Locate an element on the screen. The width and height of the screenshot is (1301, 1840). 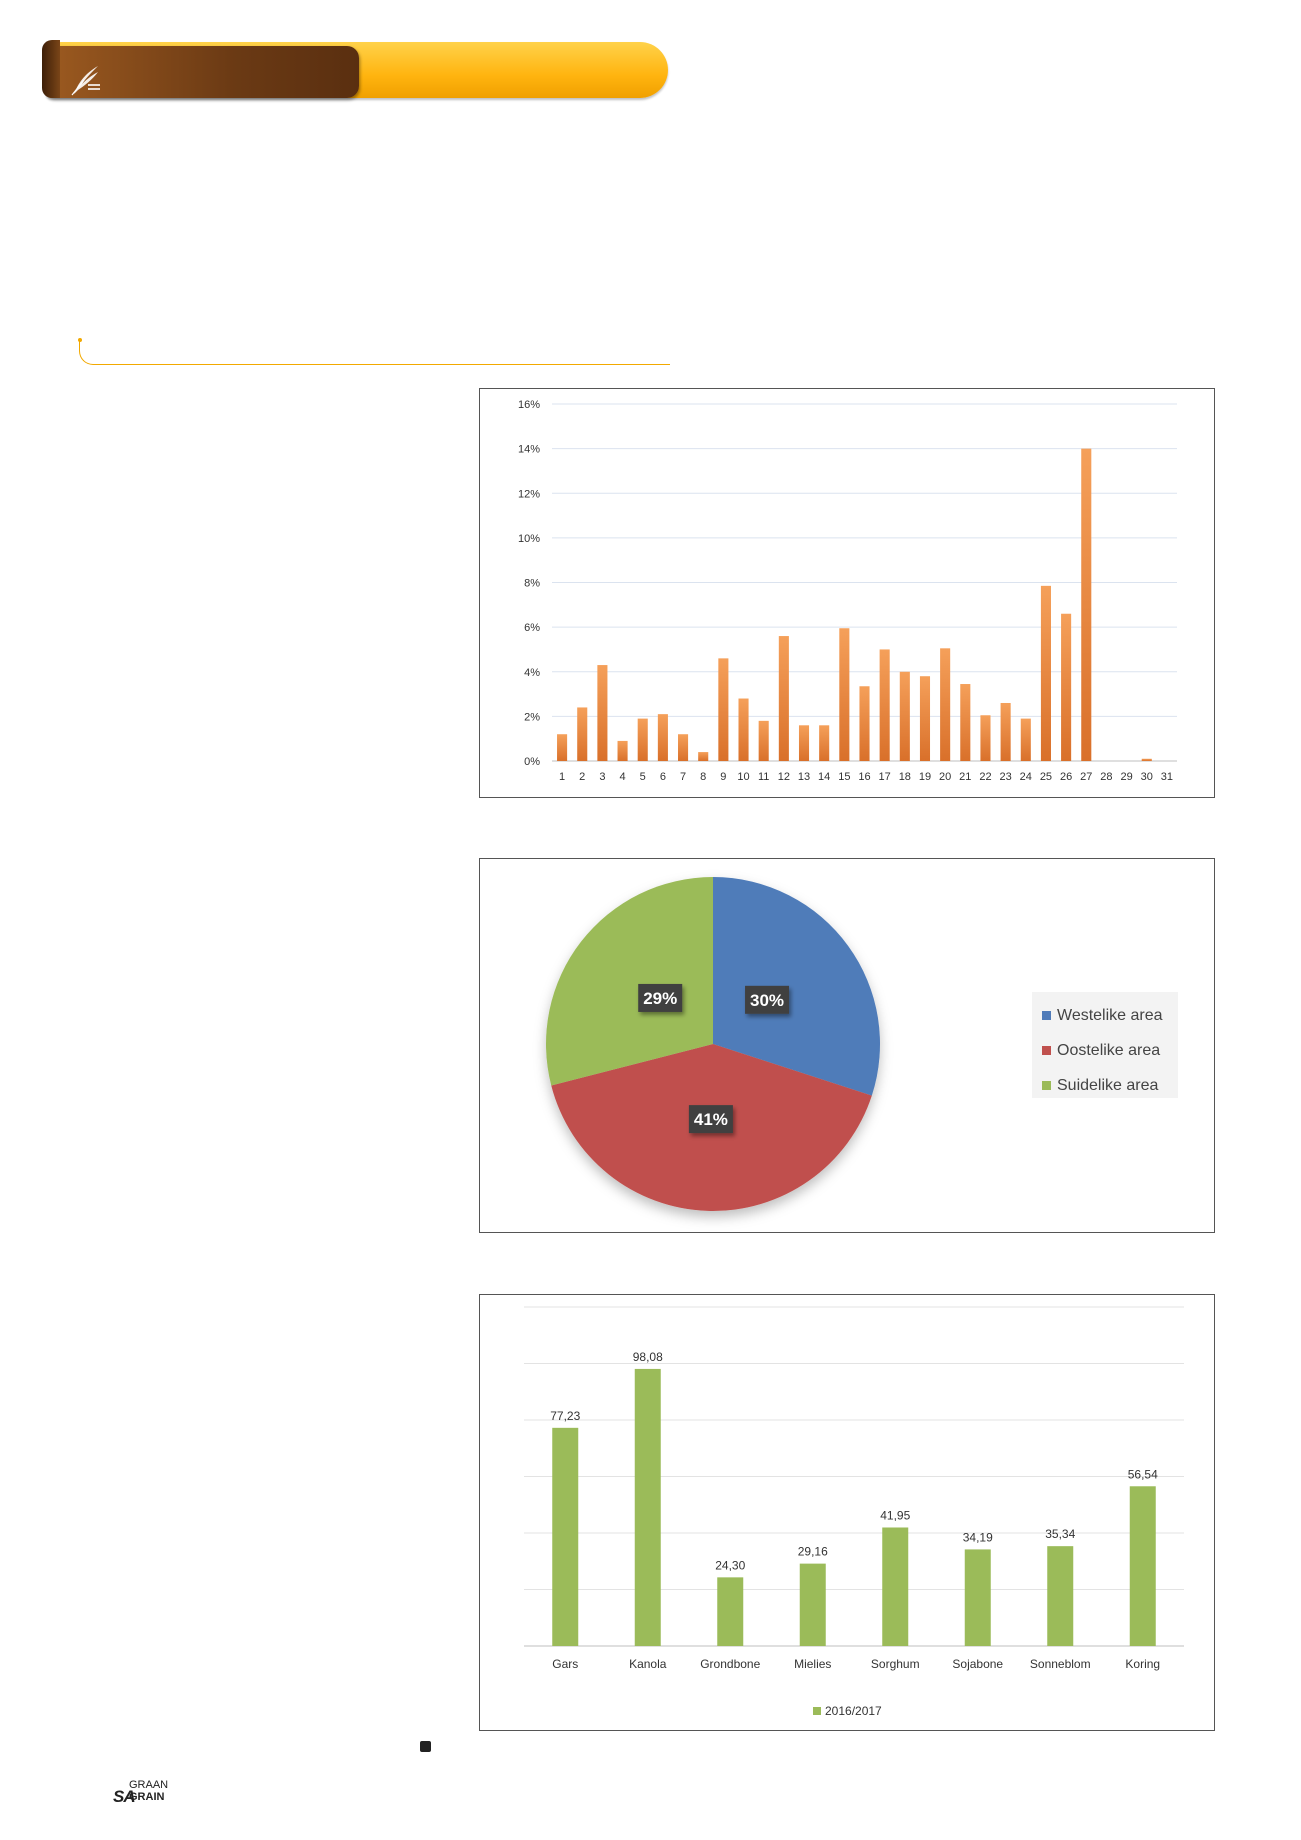
x-tick-label: Sojabone is located at coordinates (977, 1664).